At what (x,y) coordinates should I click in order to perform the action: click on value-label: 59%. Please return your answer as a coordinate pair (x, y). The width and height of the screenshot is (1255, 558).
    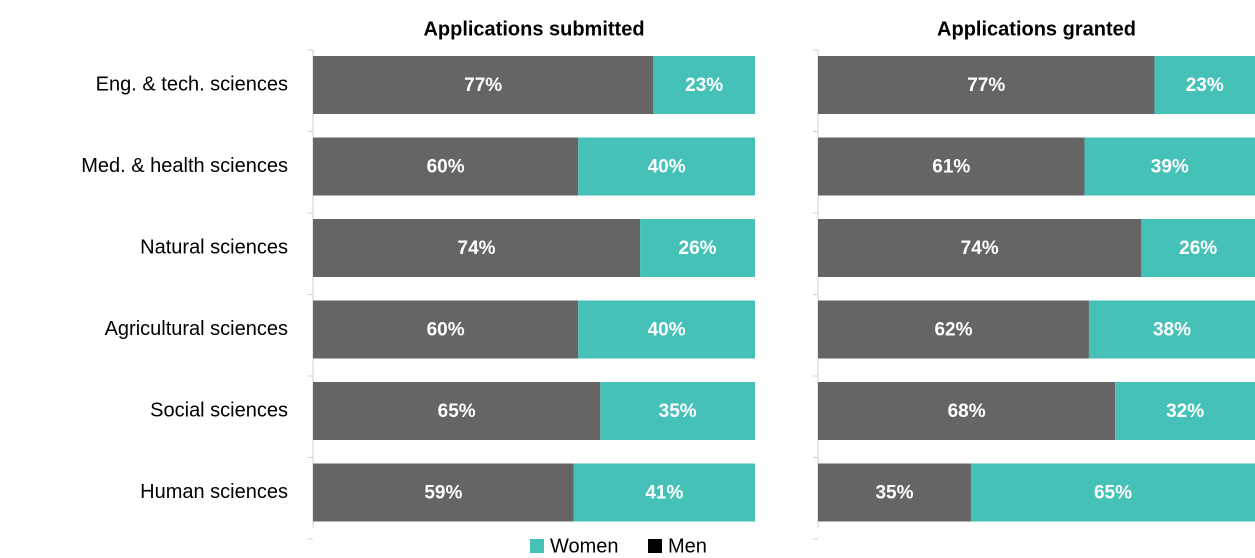
    Looking at the image, I should click on (443, 493).